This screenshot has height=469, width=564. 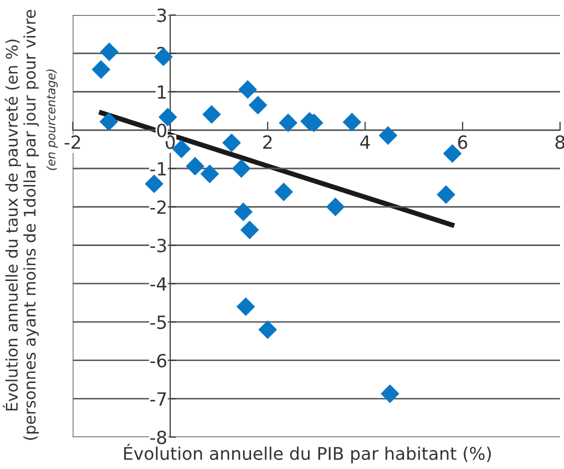 I want to click on y-tick-label: 0, so click(x=161, y=131).